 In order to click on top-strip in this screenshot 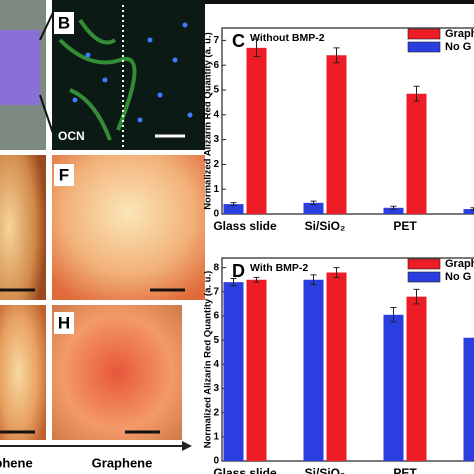, I will do `click(339, 2)`.